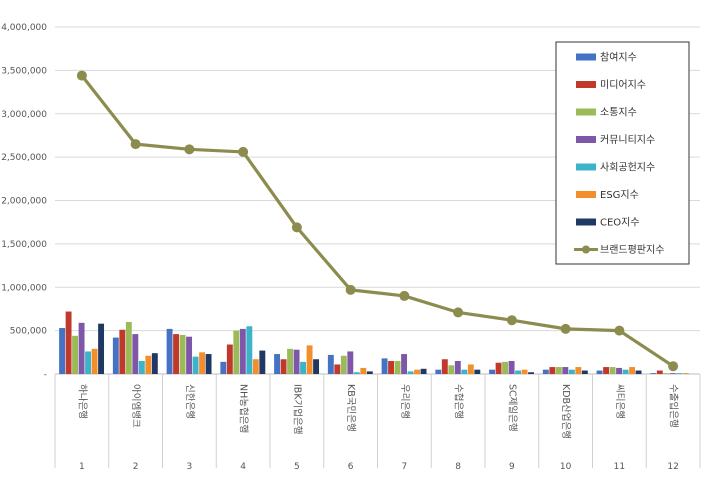 The image size is (710, 499). Describe the element at coordinates (24, 288) in the screenshot. I see `y-tick-label: 1,000,000` at that location.